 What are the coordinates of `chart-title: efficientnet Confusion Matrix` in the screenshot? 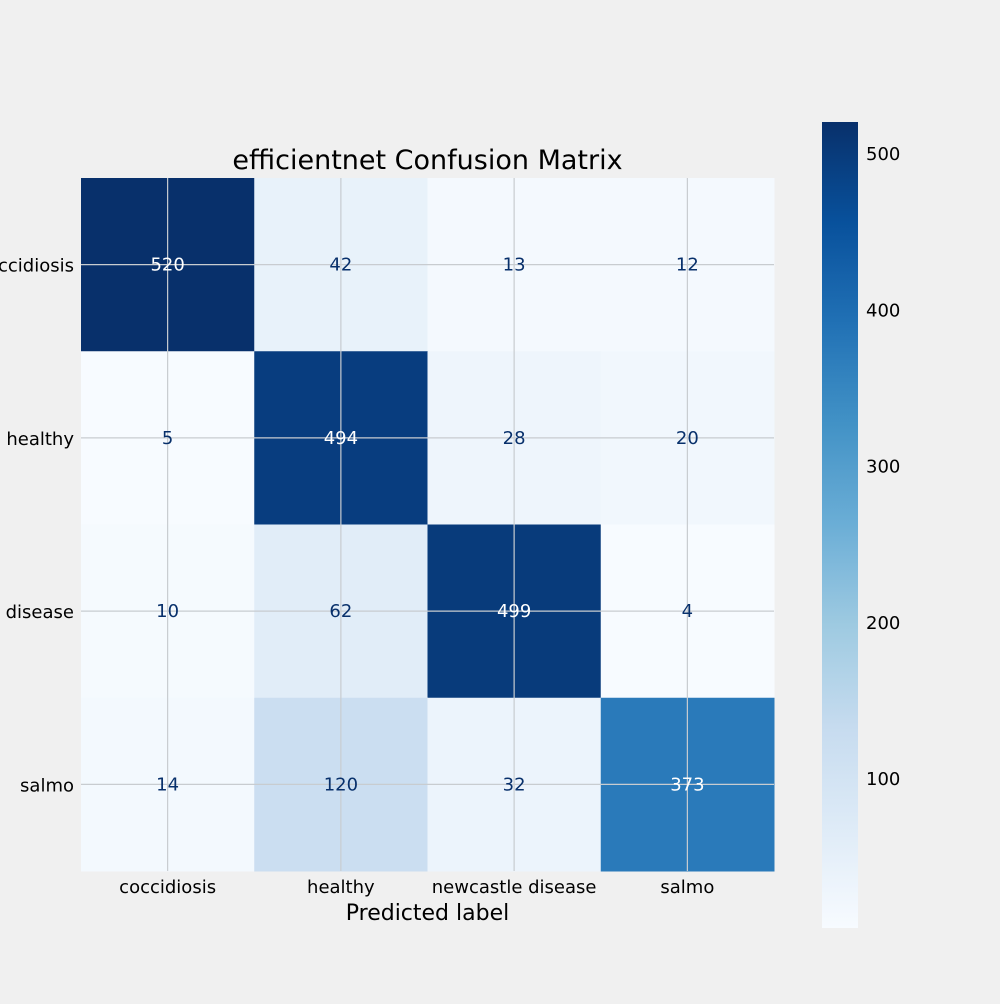 It's located at (427, 160).